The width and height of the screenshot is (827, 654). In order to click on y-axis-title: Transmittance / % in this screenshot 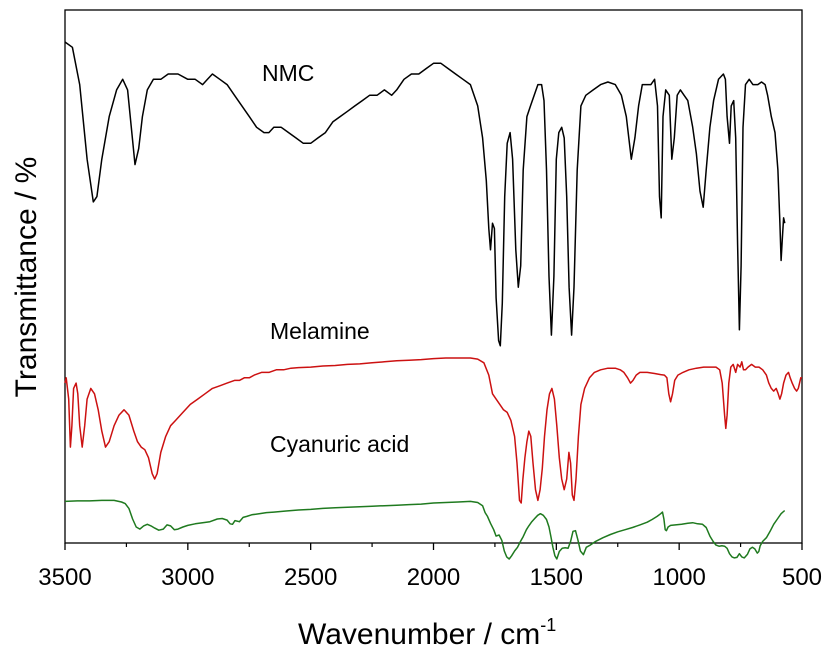, I will do `click(26, 277)`.